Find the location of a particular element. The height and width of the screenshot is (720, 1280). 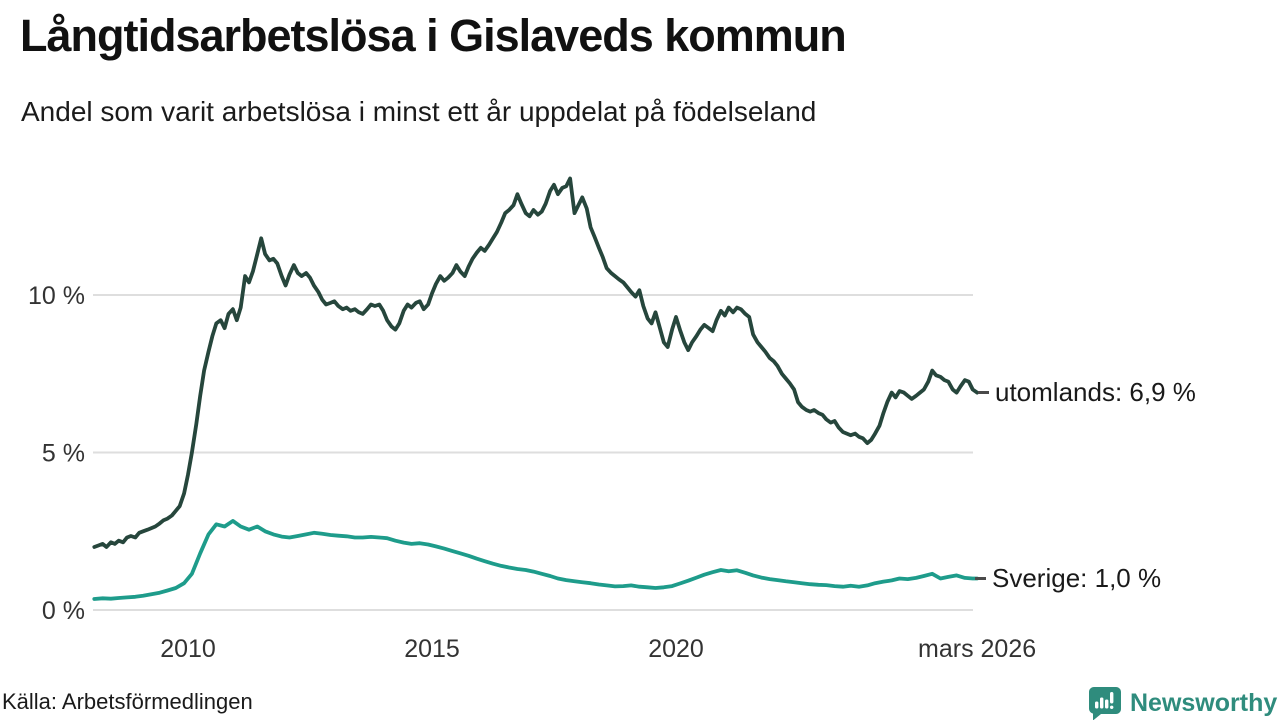

newsworthy-logo: Newsworthy is located at coordinates (1182, 702).